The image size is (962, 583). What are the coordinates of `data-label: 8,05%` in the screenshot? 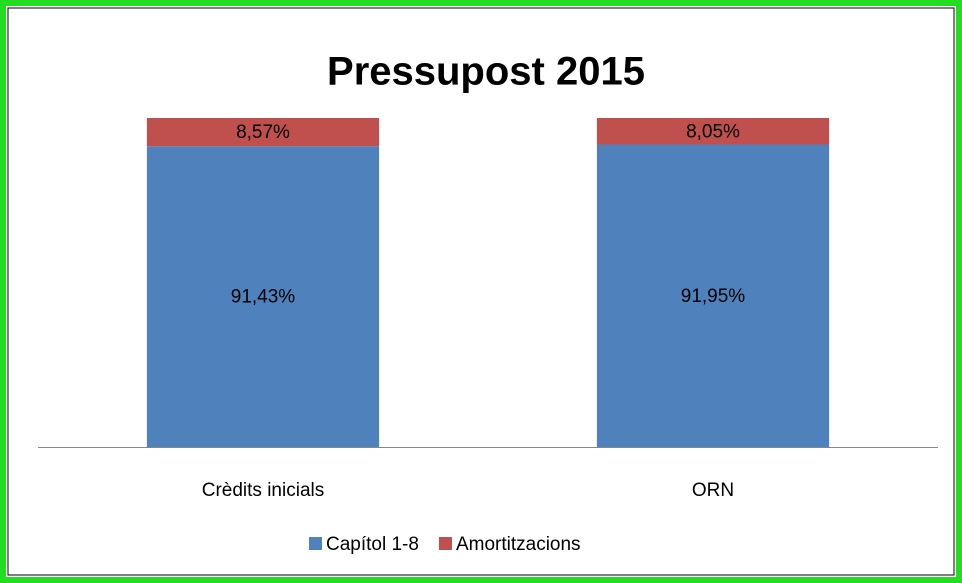 It's located at (713, 131).